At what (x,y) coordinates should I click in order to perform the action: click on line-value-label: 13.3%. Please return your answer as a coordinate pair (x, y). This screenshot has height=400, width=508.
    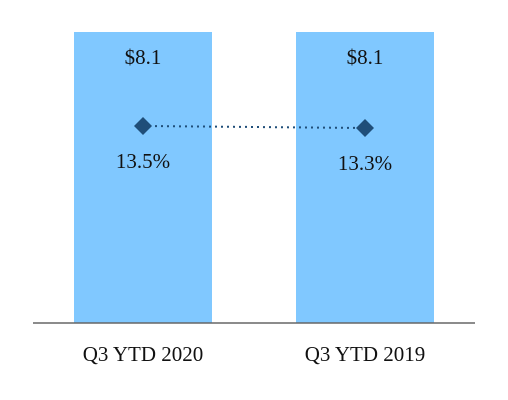
    Looking at the image, I should click on (365, 163).